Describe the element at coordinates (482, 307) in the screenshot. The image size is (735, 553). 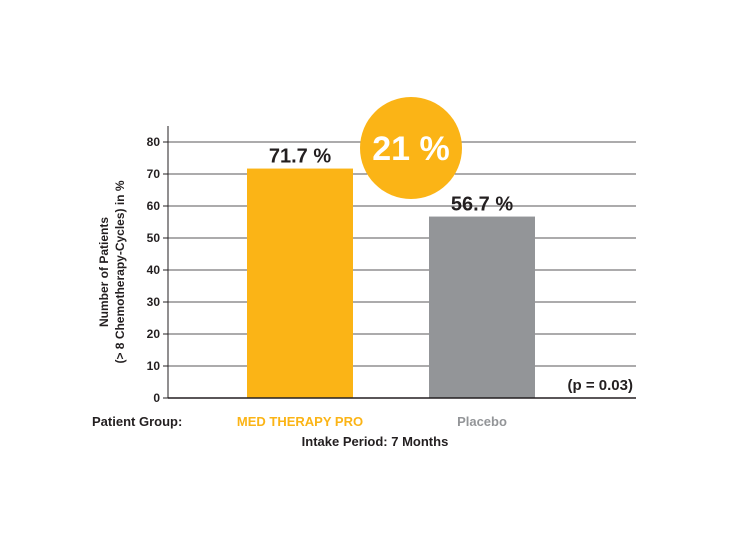
I see `bar-placebo` at that location.